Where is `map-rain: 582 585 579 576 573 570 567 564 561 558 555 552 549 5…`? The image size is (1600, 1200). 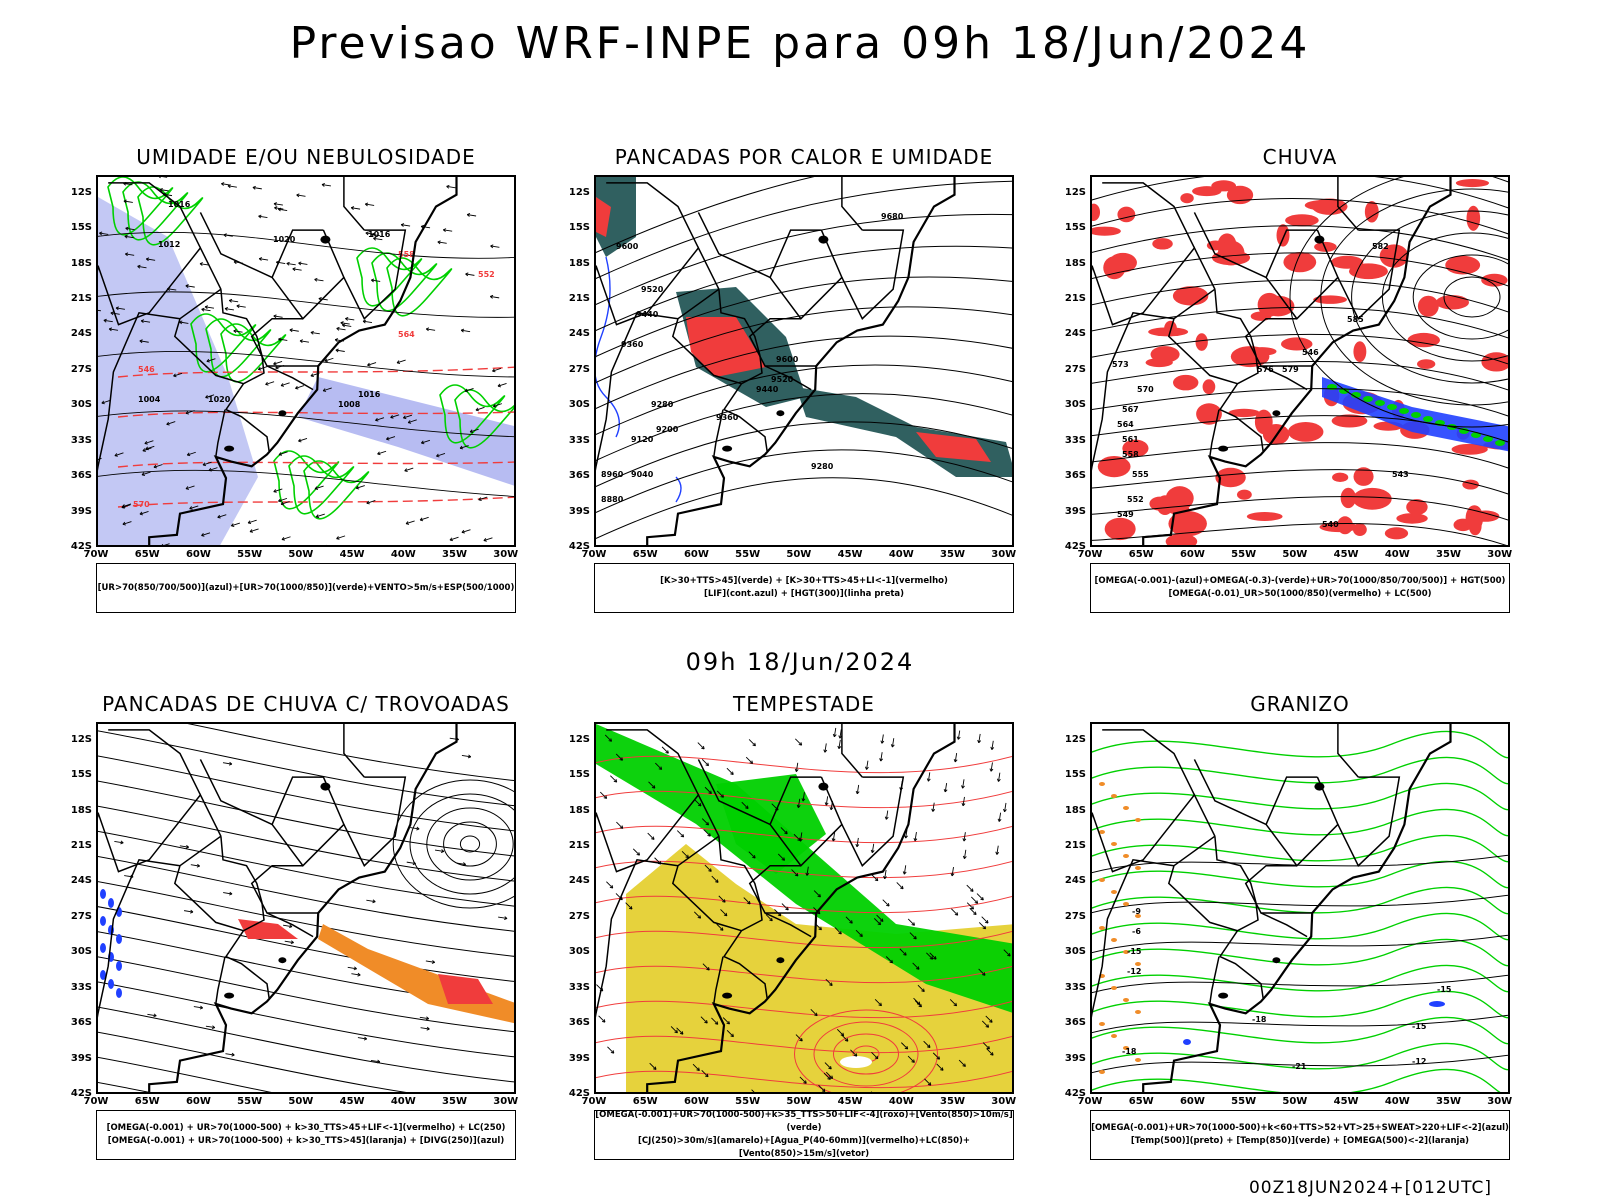
map-rain: 582 585 579 576 573 570 567 564 561 558 555 552 549 5… is located at coordinates (1300, 361).